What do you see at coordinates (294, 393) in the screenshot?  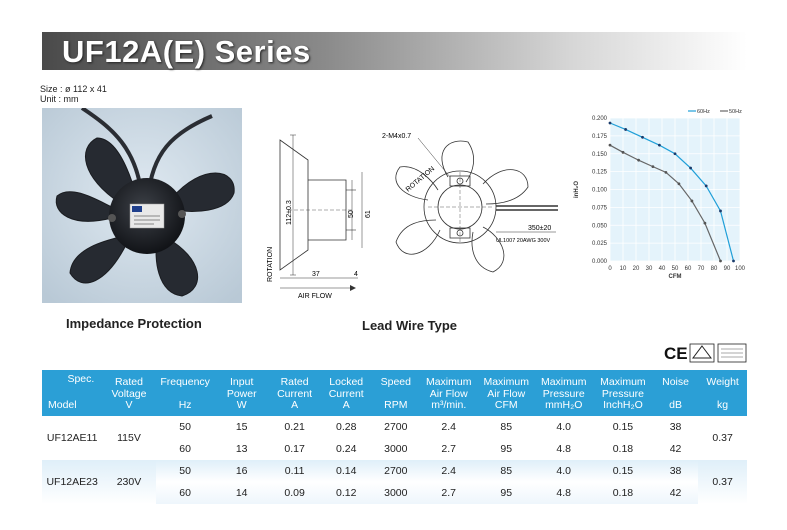 I see `col-rated-current: Rated Current A` at bounding box center [294, 393].